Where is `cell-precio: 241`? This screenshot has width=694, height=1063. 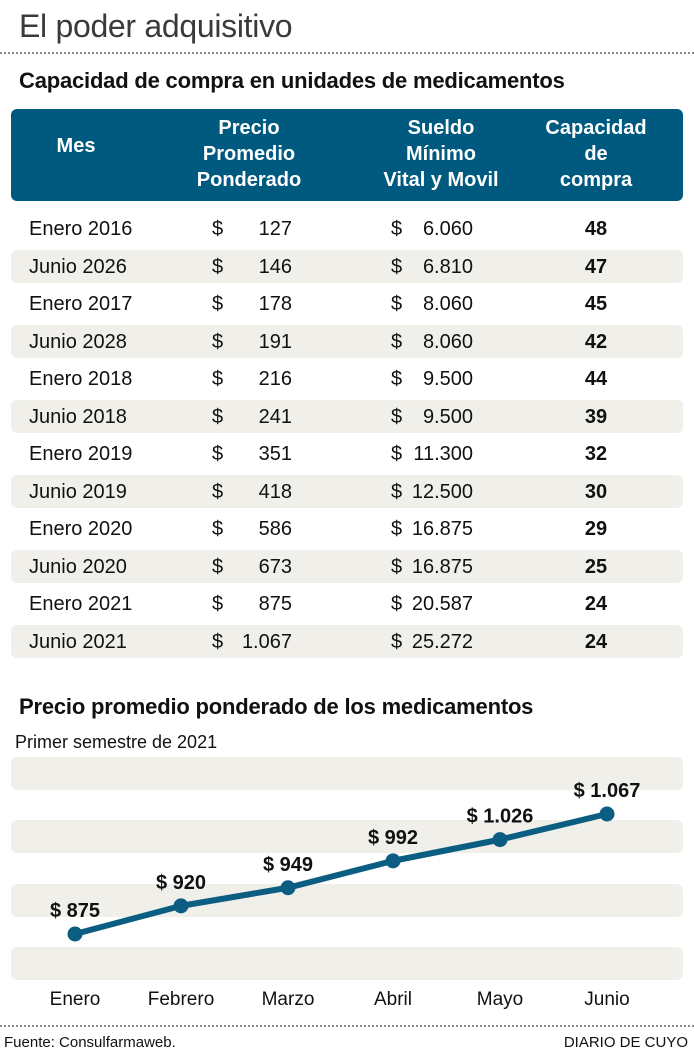 cell-precio: 241 is located at coordinates (275, 416).